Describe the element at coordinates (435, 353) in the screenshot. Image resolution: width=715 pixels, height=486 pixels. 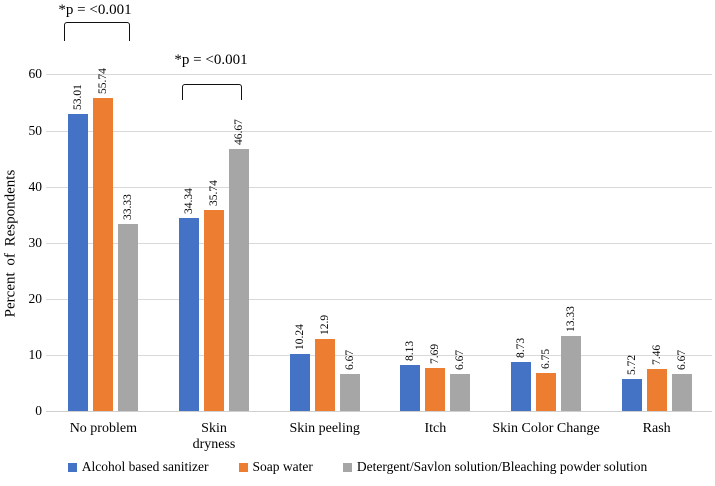
I see `bar-value-label: 7.69` at that location.